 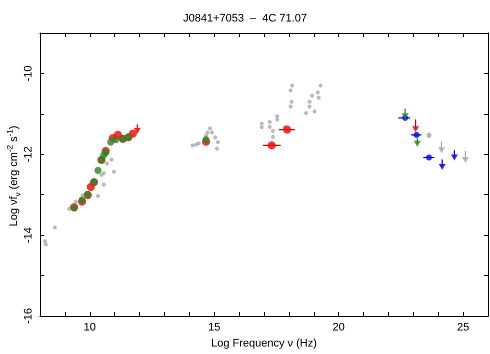 What do you see at coordinates (245, 18) in the screenshot?
I see `chart-title: J0841+7053 – 4C 71.07` at bounding box center [245, 18].